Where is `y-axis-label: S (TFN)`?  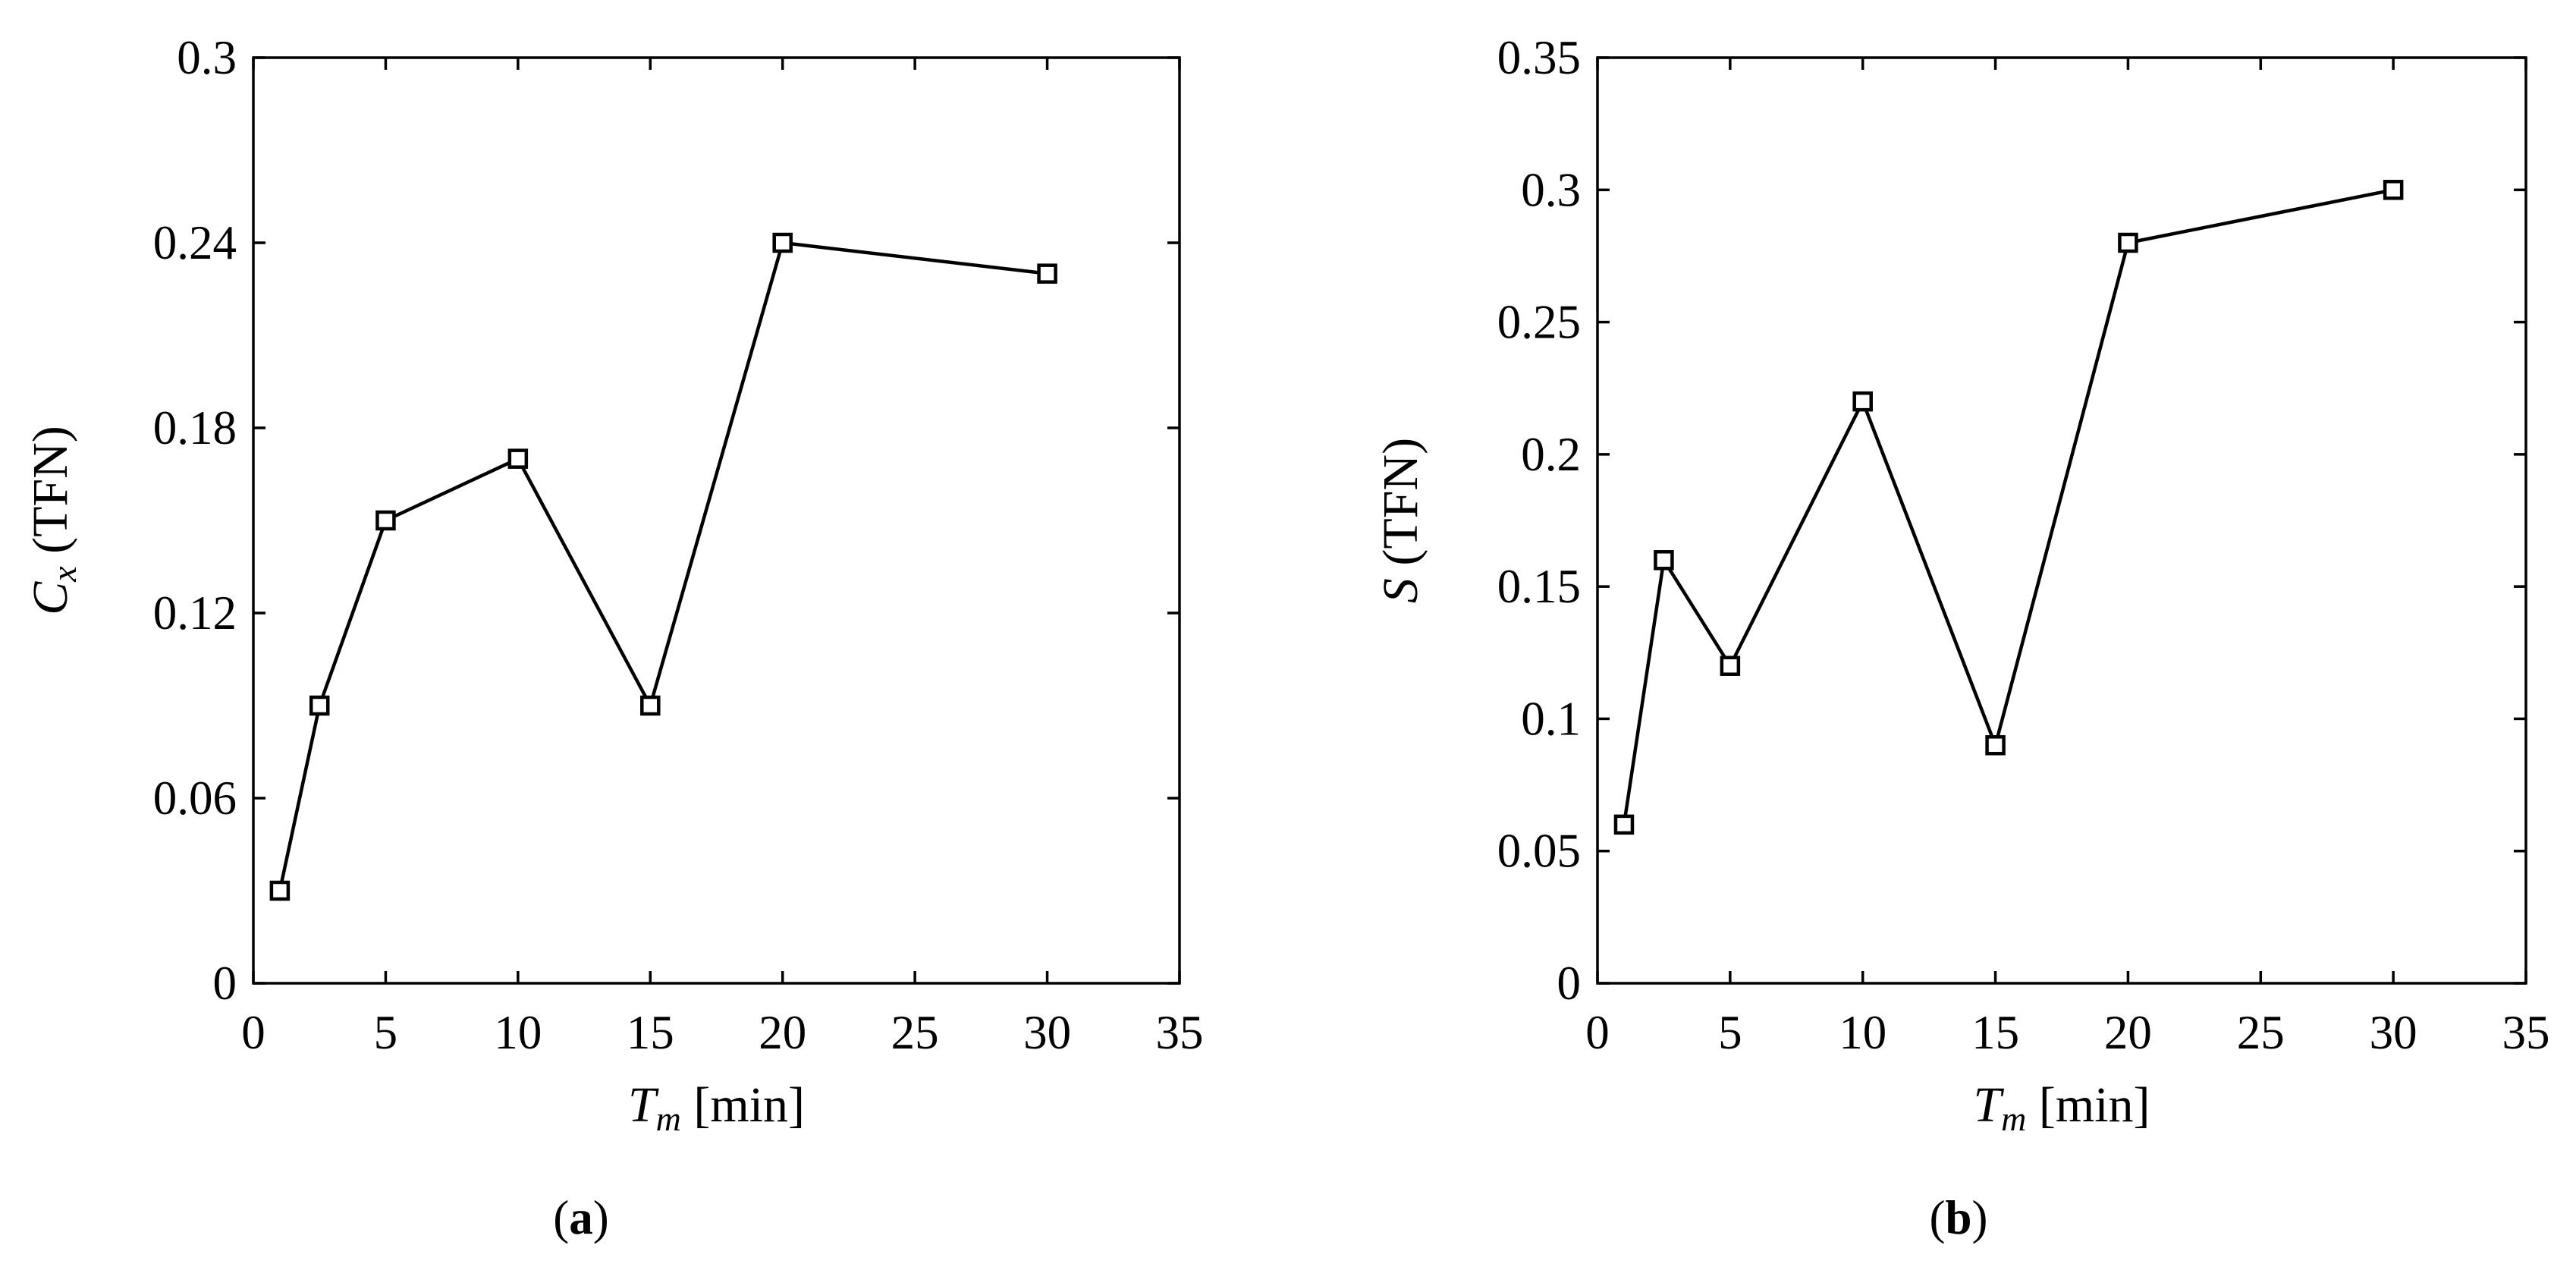 y-axis-label: S (TFN) is located at coordinates (1400, 520).